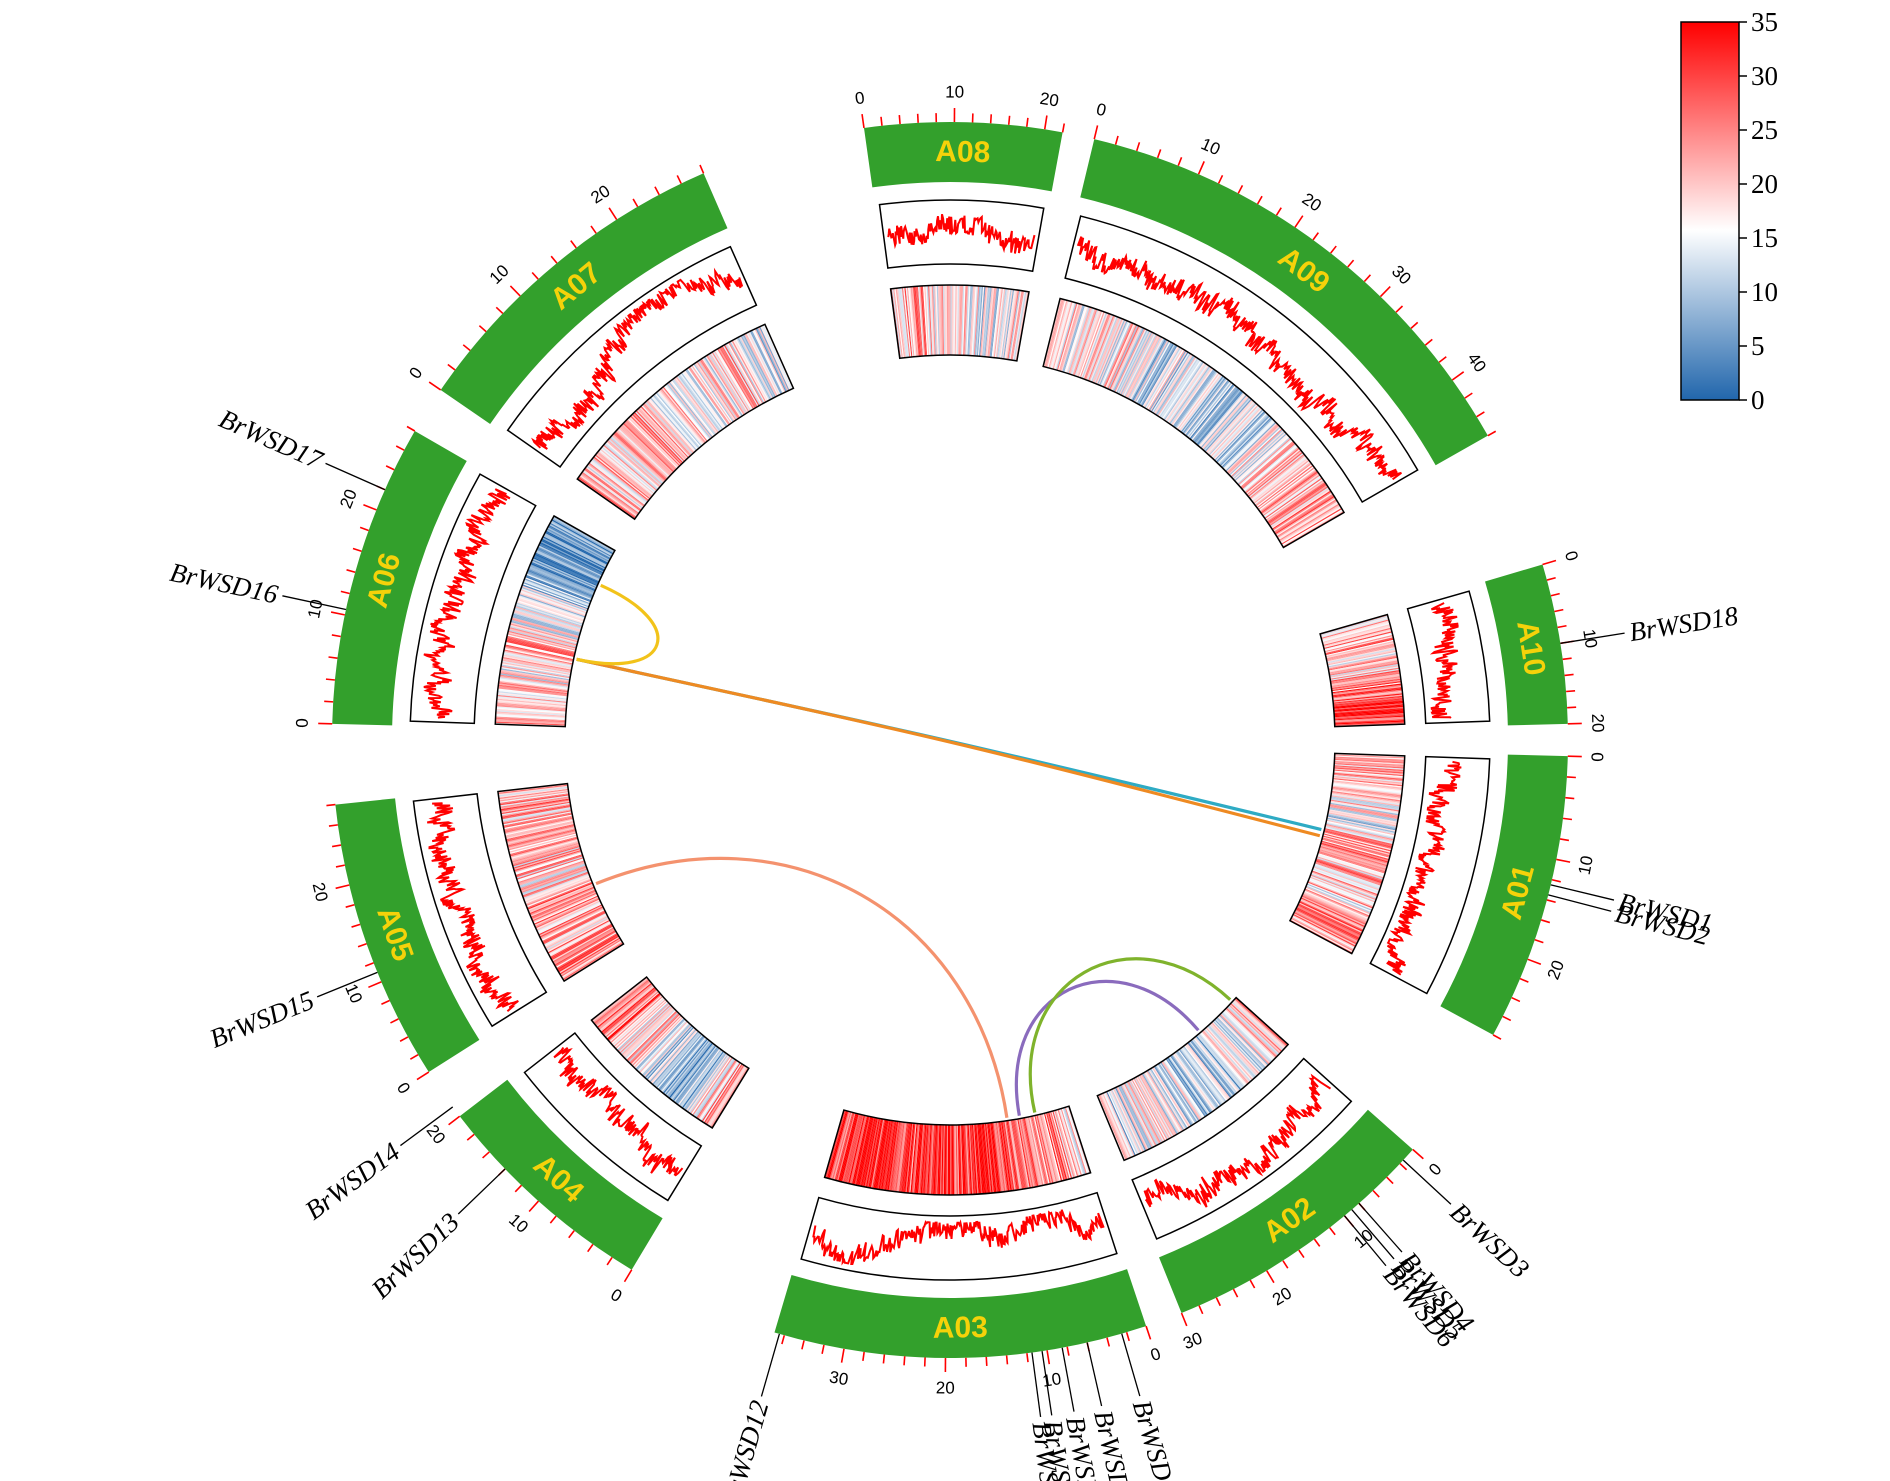  Describe the element at coordinates (1365, 1241) in the screenshot. I see `gene-leader-line` at that location.